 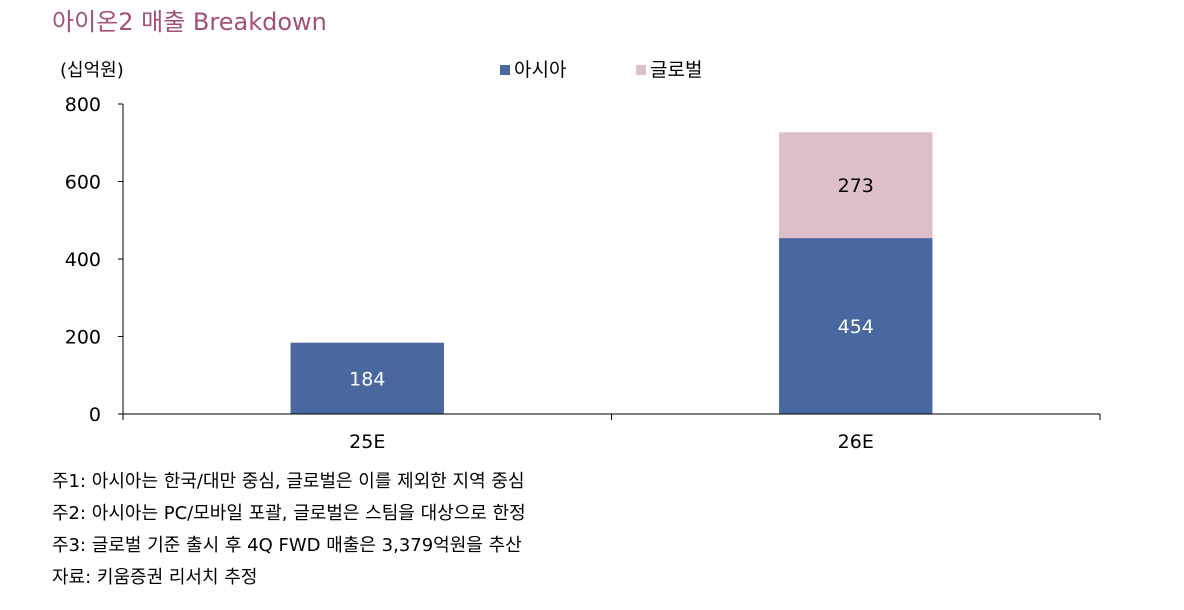 What do you see at coordinates (83, 338) in the screenshot?
I see `y-tick-label: 200` at bounding box center [83, 338].